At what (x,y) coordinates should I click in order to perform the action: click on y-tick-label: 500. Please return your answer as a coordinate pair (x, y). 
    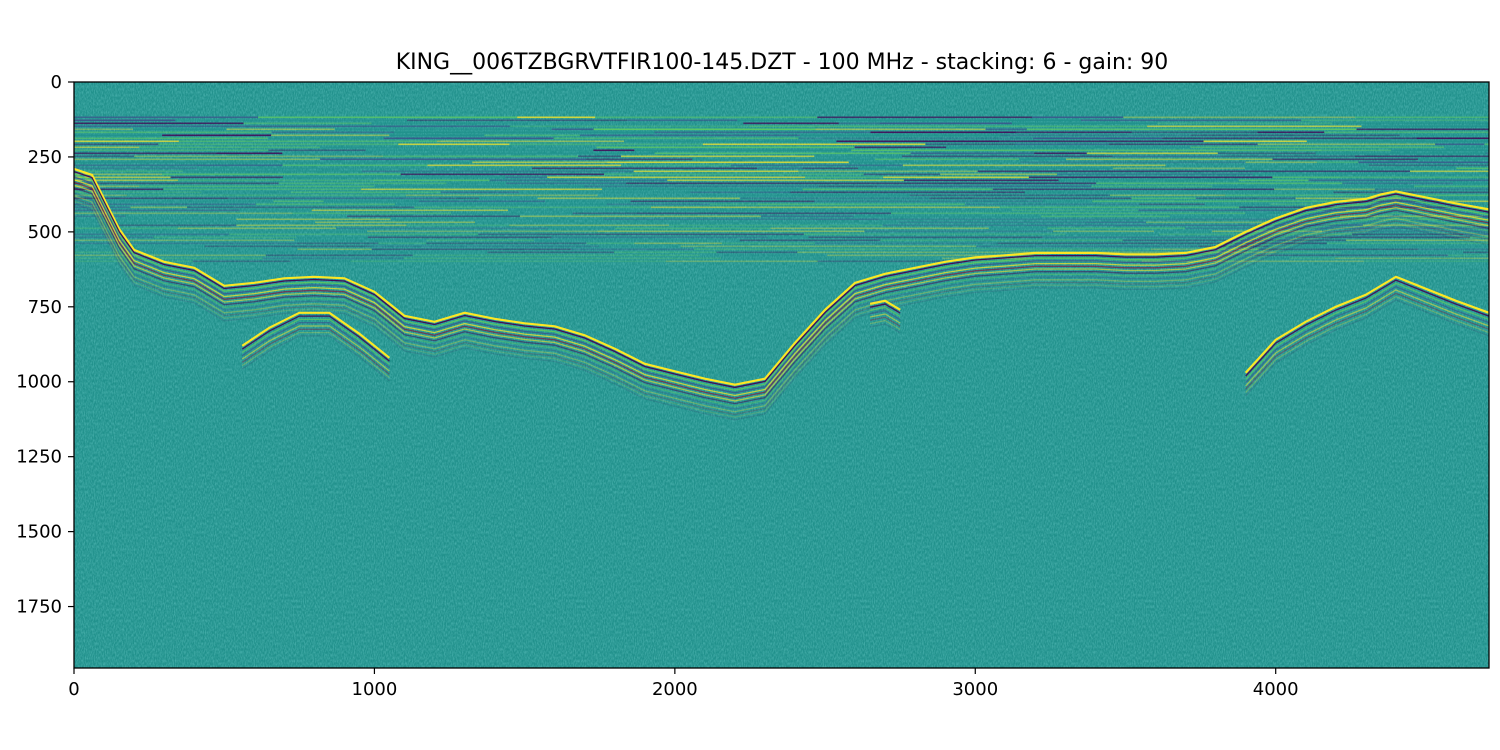
    Looking at the image, I should click on (45, 232).